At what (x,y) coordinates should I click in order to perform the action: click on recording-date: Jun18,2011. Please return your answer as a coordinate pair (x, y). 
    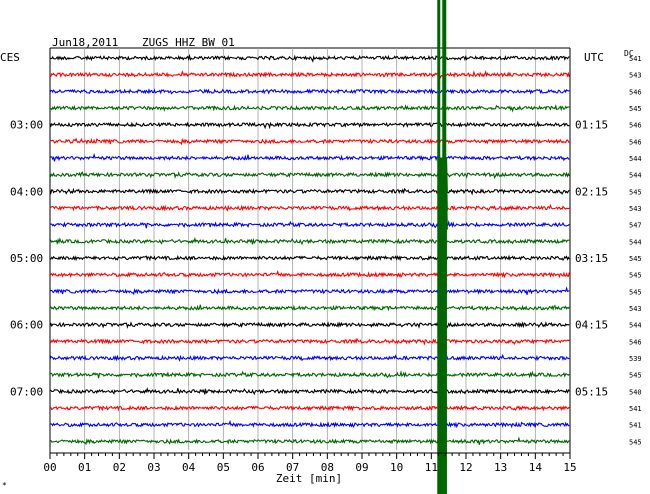
    Looking at the image, I should click on (85, 42).